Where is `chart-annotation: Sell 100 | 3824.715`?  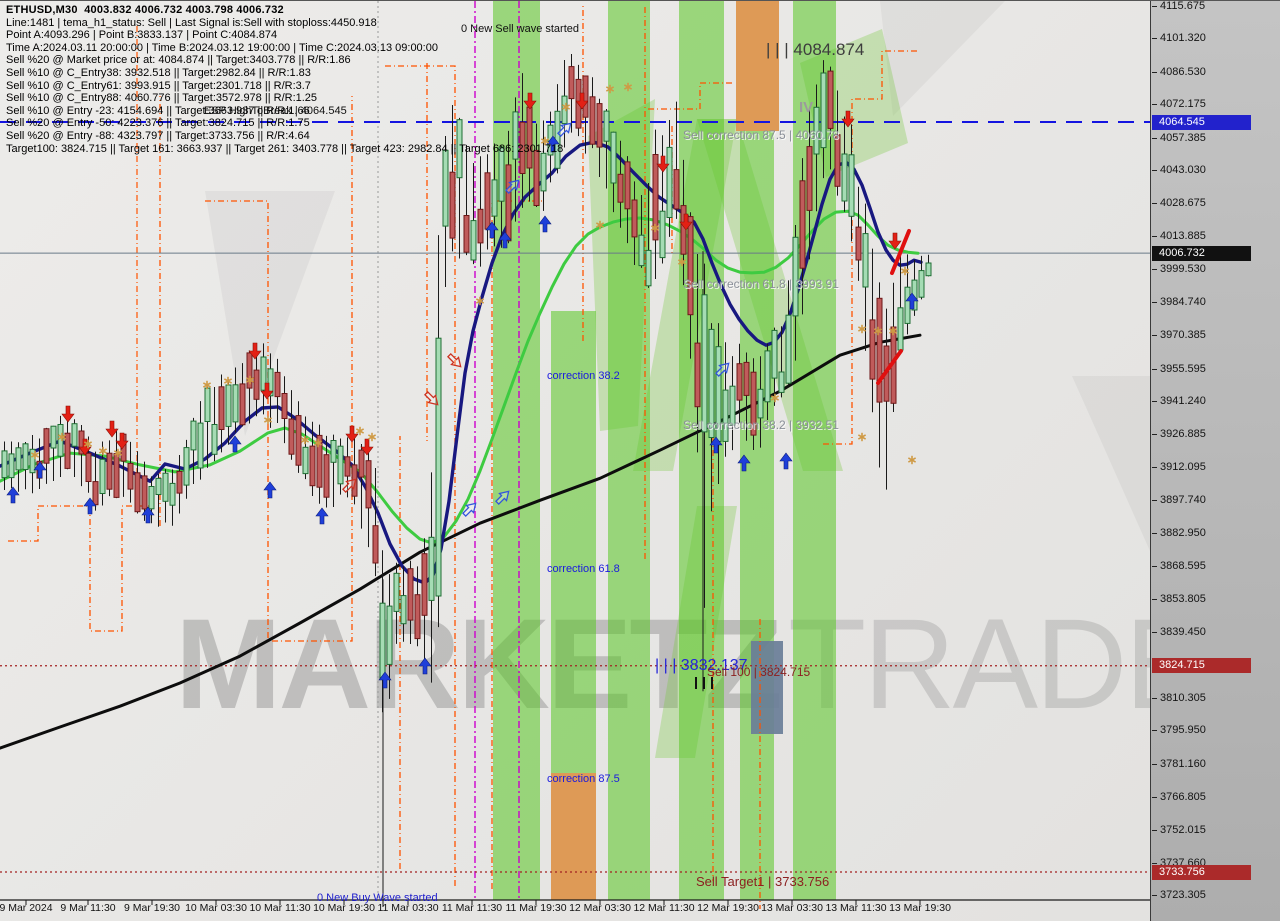
chart-annotation: Sell 100 | 3824.715 is located at coordinates (759, 672).